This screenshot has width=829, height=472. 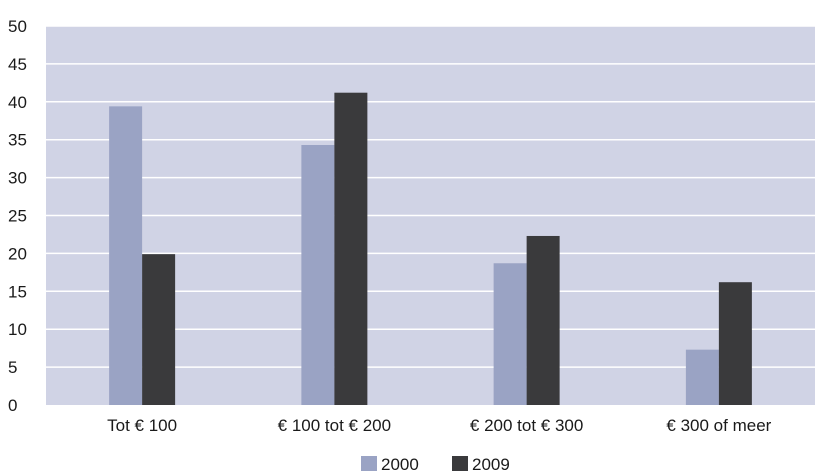 What do you see at coordinates (17, 64) in the screenshot?
I see `y-tick-label: 45` at bounding box center [17, 64].